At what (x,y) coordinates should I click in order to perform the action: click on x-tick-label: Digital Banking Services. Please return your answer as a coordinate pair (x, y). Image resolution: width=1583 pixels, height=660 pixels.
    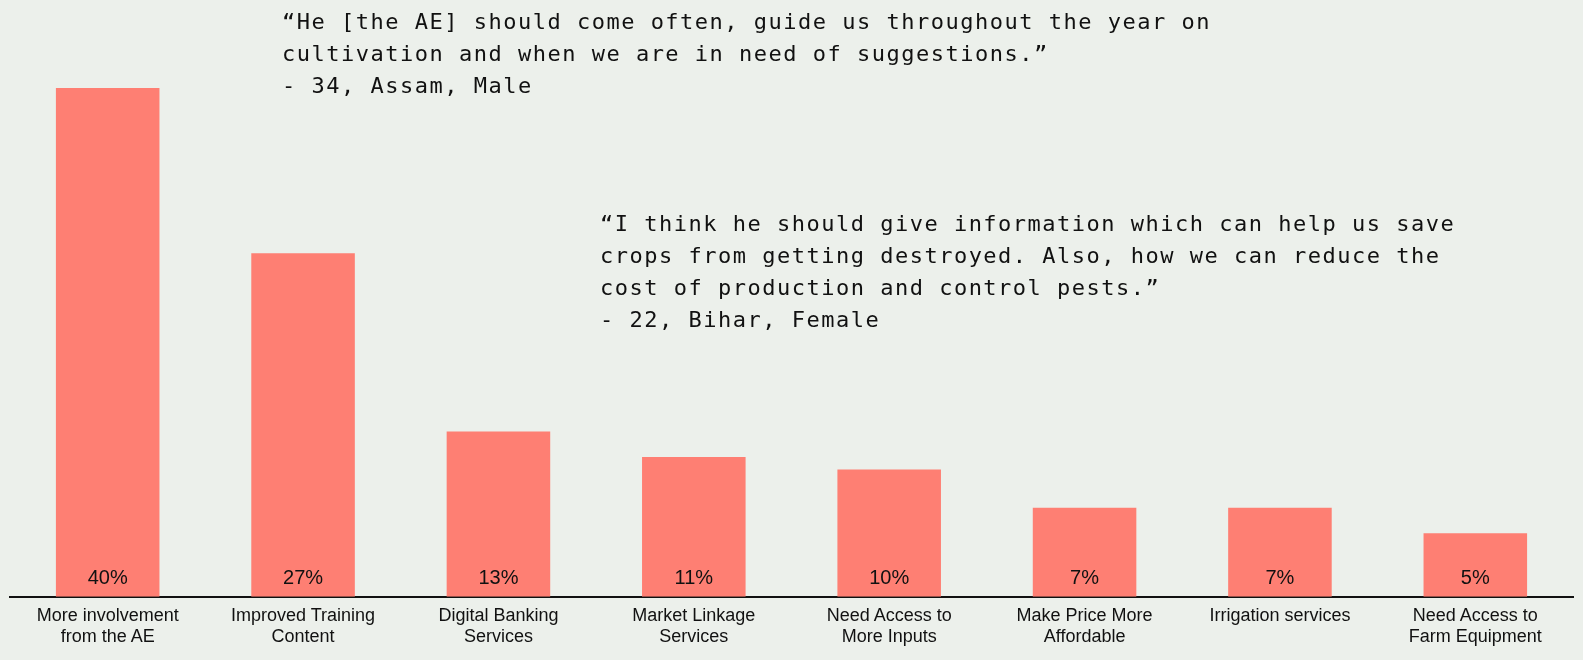
    Looking at the image, I should click on (498, 625).